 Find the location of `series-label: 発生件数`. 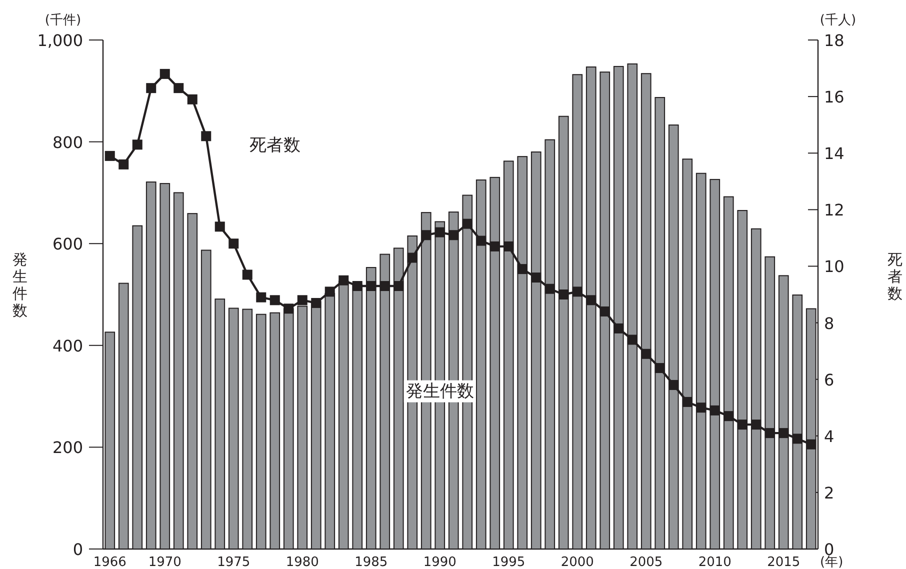

series-label: 発生件数 is located at coordinates (440, 391).